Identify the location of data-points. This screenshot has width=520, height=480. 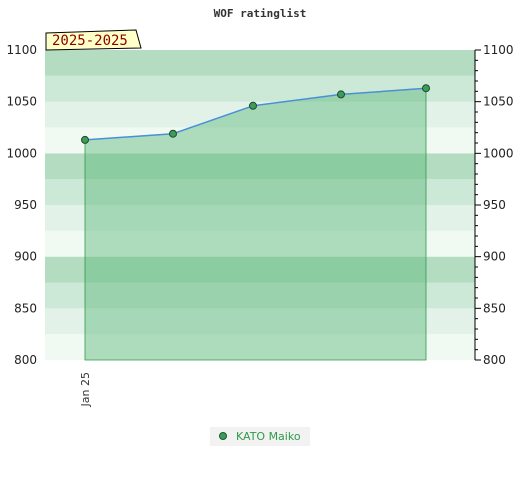
(255, 114).